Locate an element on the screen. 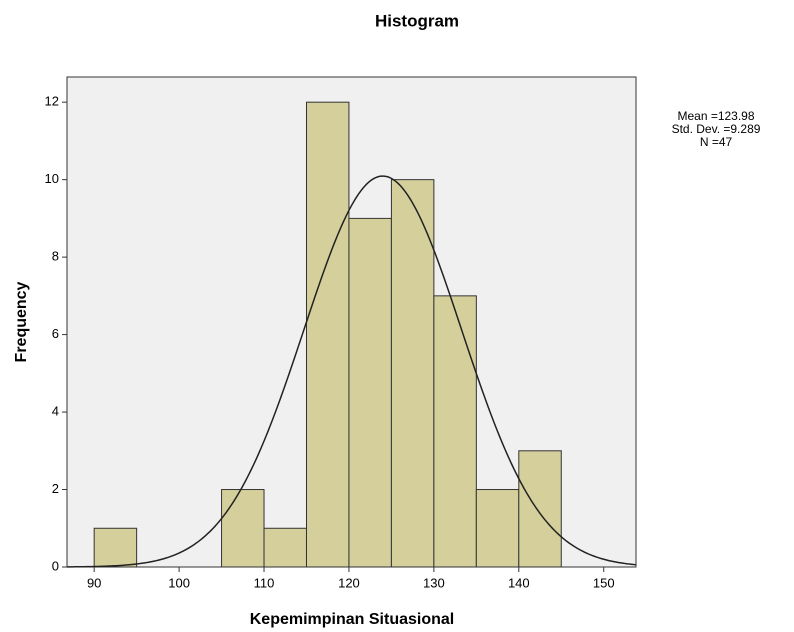 Image resolution: width=794 pixels, height=632 pixels. x-tick-label: 120 is located at coordinates (349, 582).